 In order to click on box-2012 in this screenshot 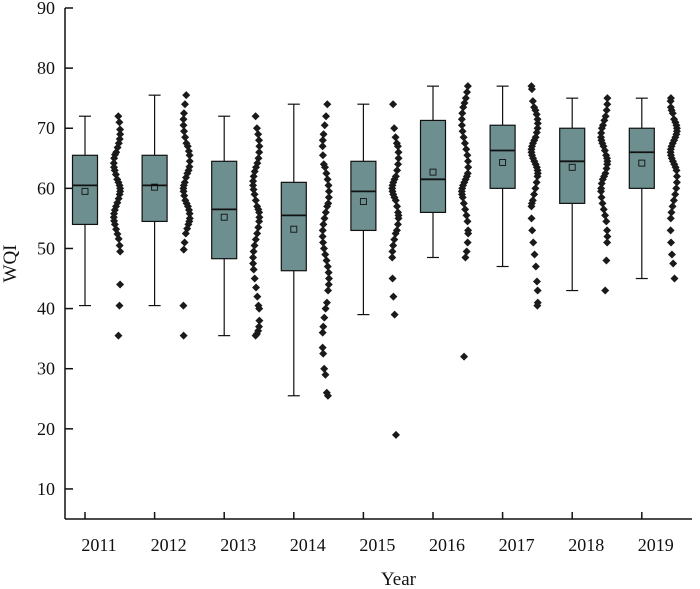, I will do `click(154, 200)`.